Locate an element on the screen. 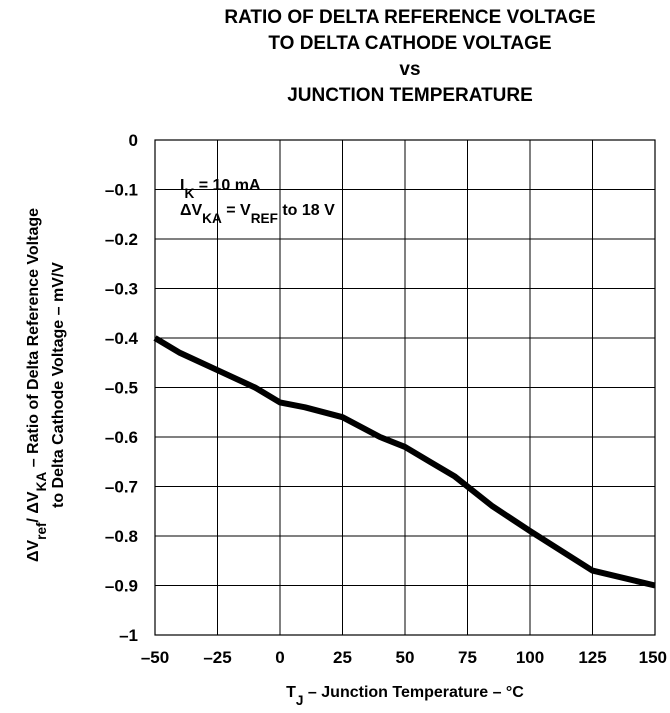  x-tick-label: 150 is located at coordinates (653, 657).